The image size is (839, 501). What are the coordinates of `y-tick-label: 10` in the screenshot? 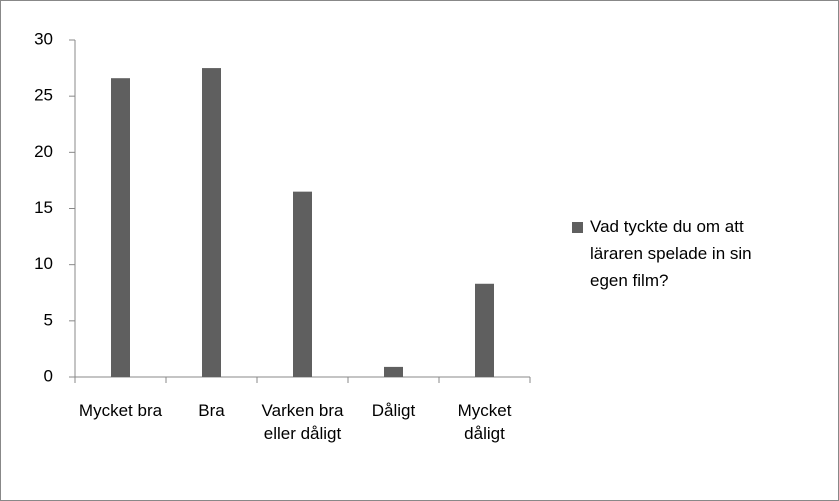 It's located at (43, 263).